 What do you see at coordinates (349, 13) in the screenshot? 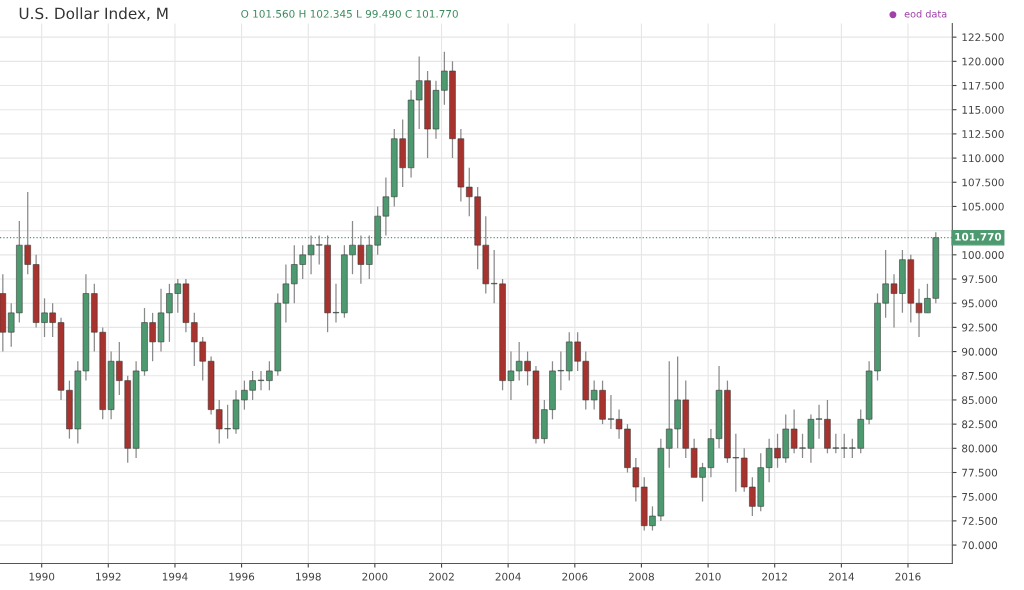
I see `text: O 101.560 H 102.345 L 99.490 C 101.770` at bounding box center [349, 13].